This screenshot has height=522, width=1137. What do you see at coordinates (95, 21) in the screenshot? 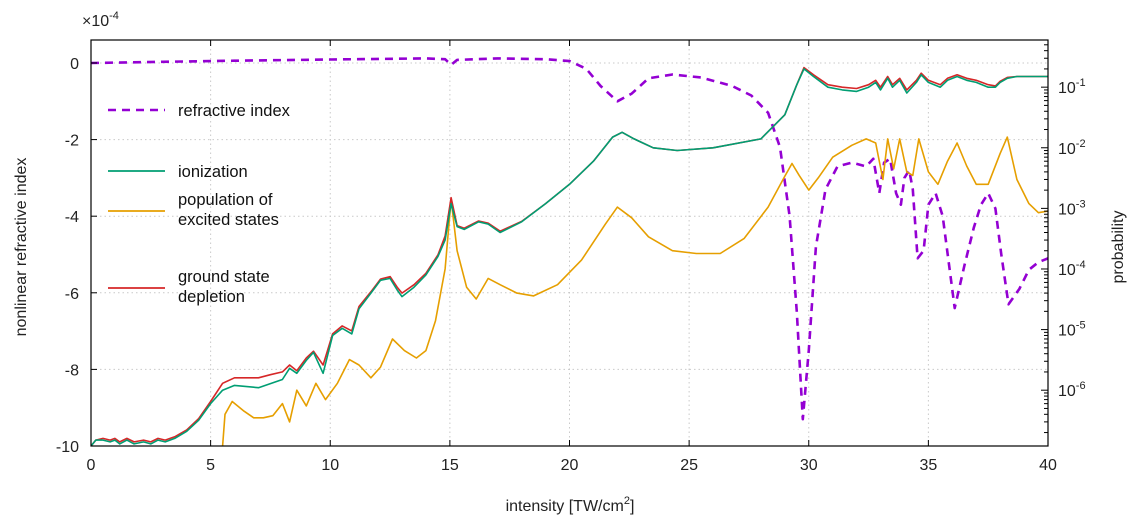
I see `y-axis-multiplier-base: ×10` at bounding box center [95, 21].